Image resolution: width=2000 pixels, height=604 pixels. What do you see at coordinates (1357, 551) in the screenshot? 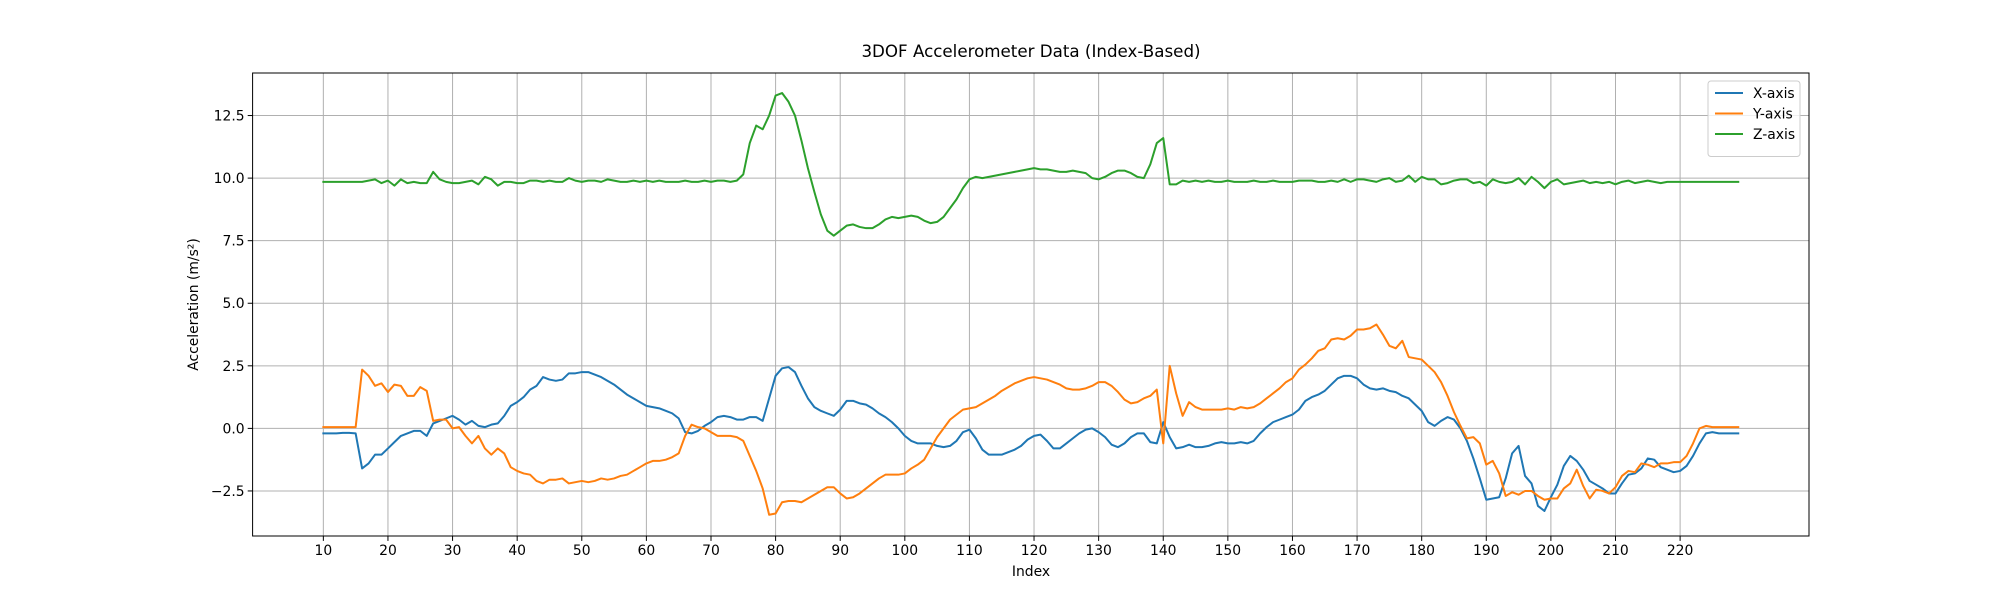
I see `x-tick-label: 170` at bounding box center [1357, 551].